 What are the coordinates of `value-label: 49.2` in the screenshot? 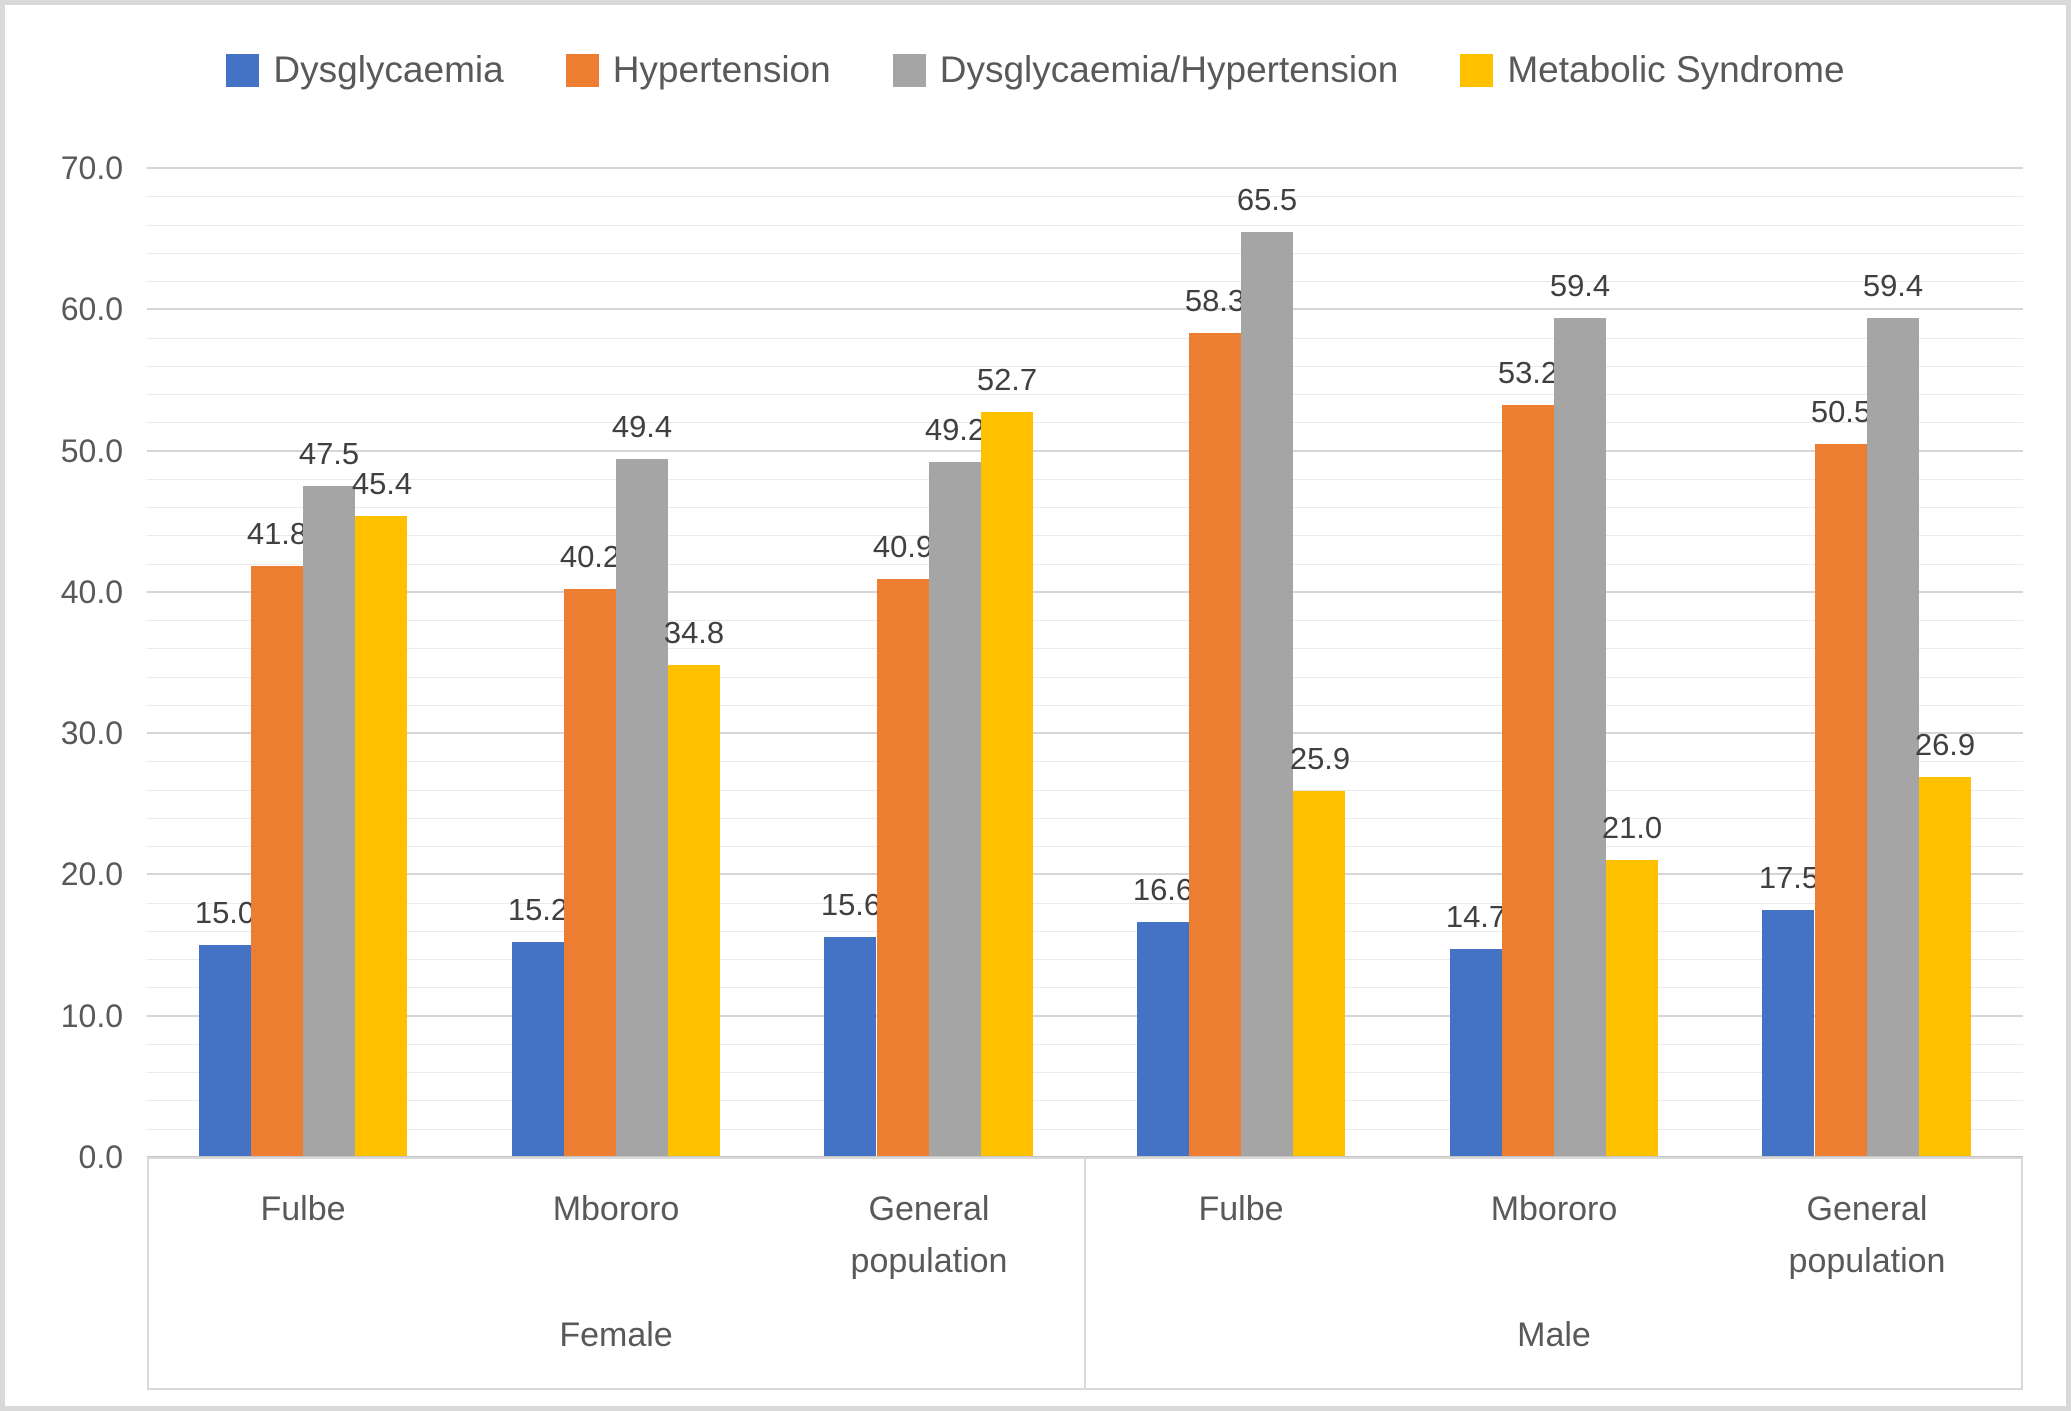 It's located at (955, 429).